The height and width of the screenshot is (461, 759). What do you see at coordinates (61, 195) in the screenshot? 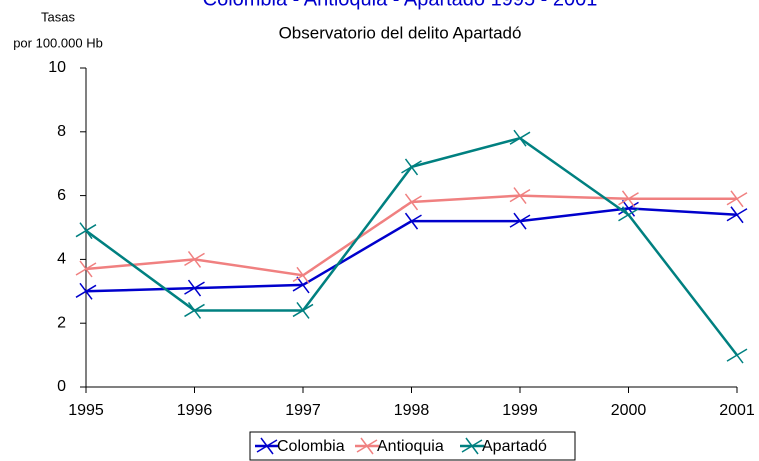
I see `y-tick-label: 6` at bounding box center [61, 195].